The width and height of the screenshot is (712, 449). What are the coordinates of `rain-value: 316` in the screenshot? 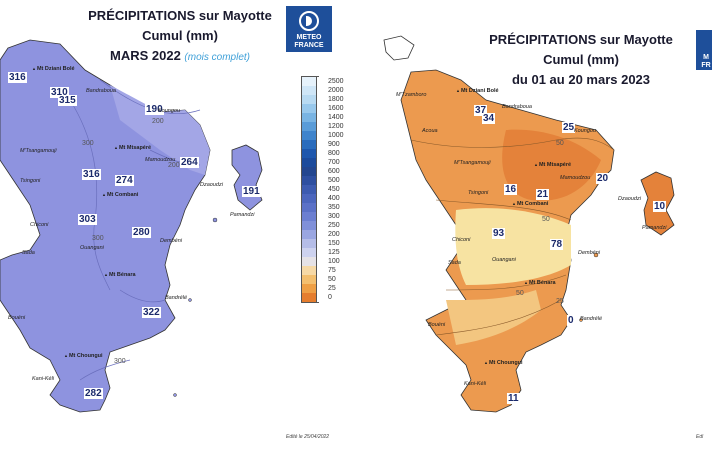 It's located at (17, 77).